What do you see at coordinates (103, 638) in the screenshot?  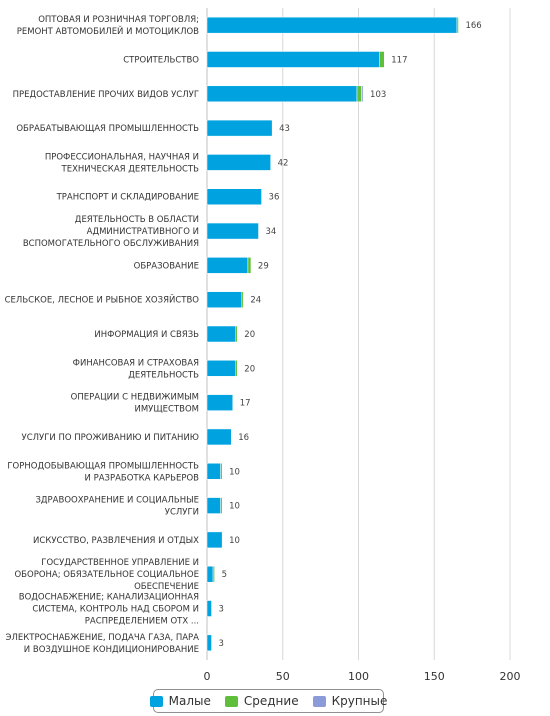 I see `category-label: ЭЛЕКТРОСНАБЖЕНИЕ, ПОДАЧА ГАЗА, ПАРА` at bounding box center [103, 638].